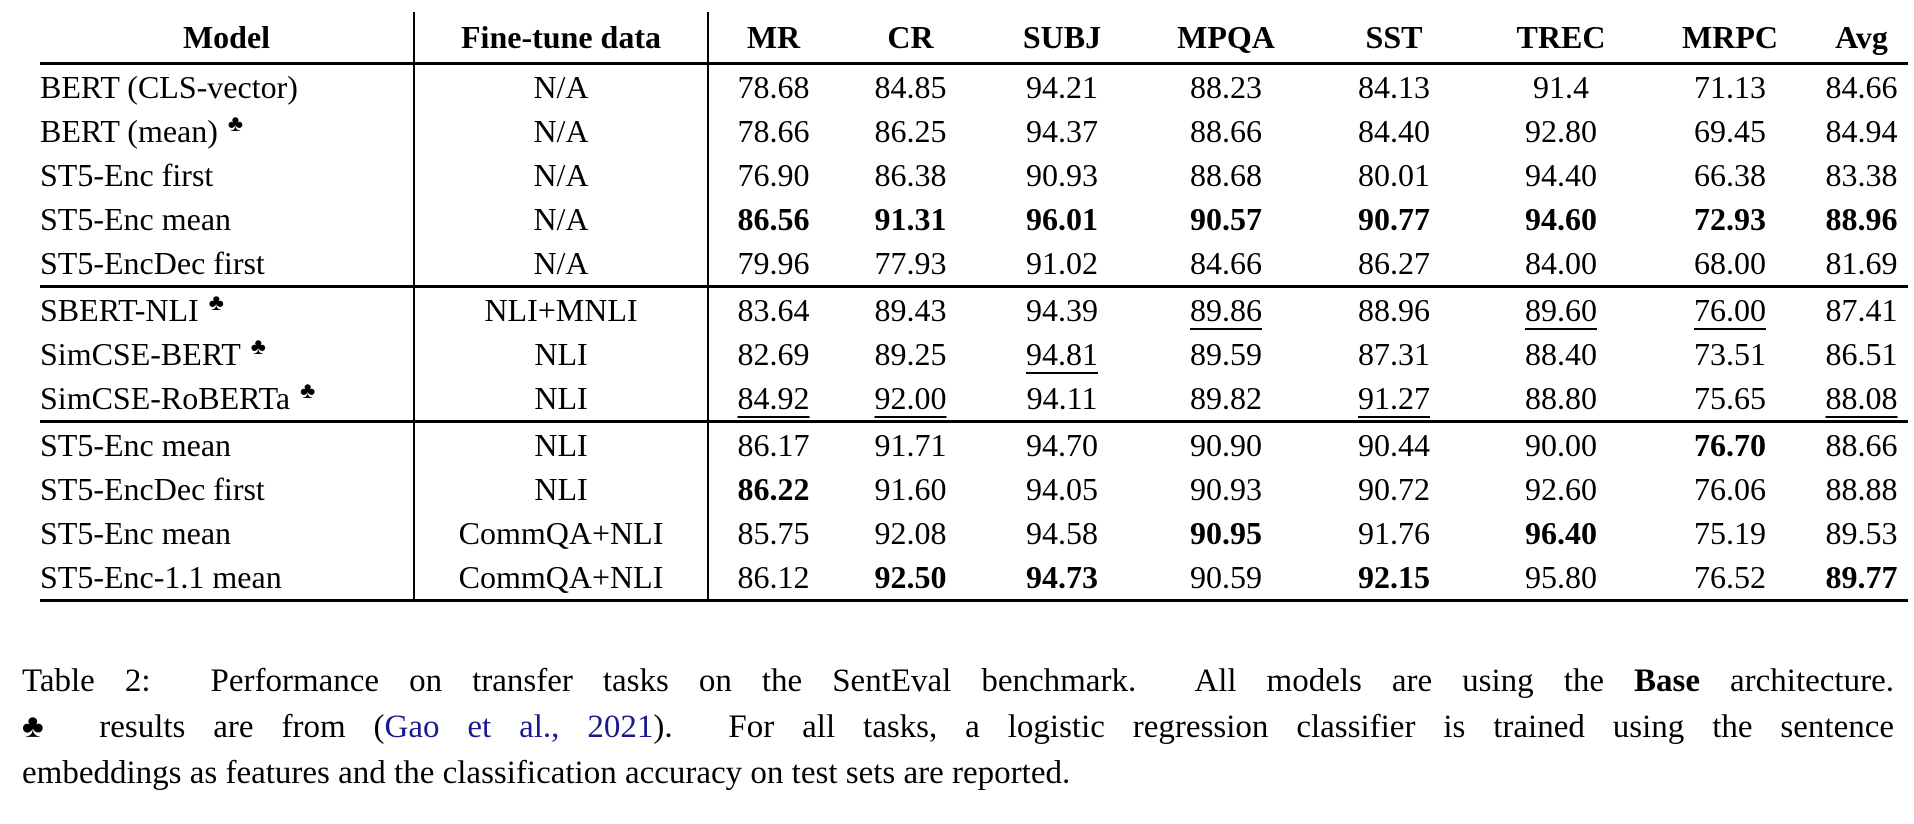 The height and width of the screenshot is (824, 1914). What do you see at coordinates (773, 444) in the screenshot?
I see `score-cell: 86.17` at bounding box center [773, 444].